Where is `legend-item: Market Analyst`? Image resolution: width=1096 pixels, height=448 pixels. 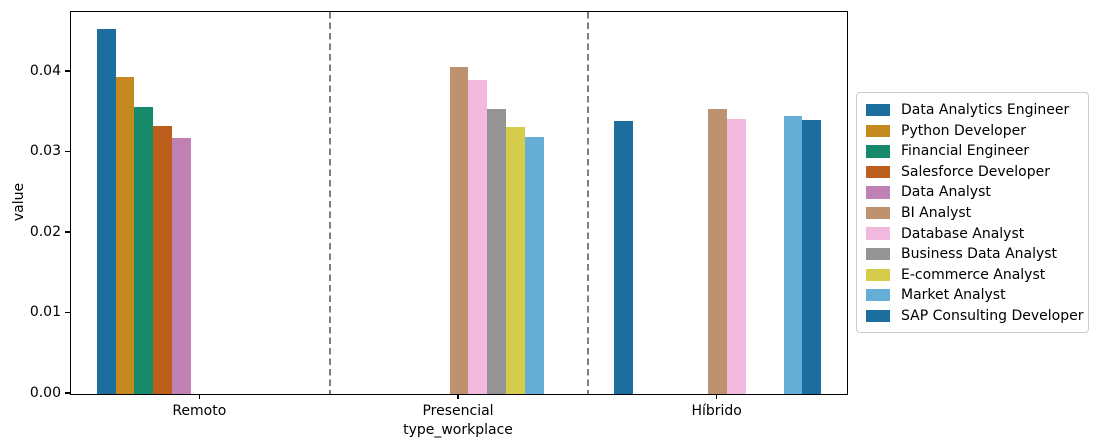 legend-item: Market Analyst is located at coordinates (973, 295).